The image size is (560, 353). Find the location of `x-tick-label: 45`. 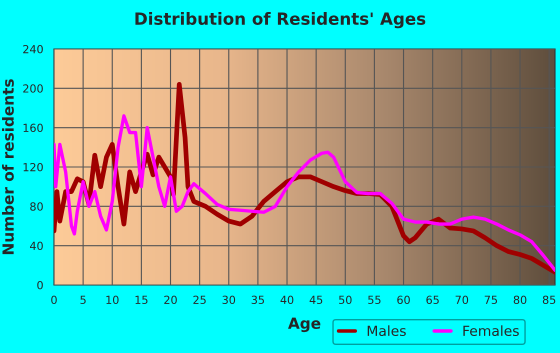

x-tick-label: 45 is located at coordinates (316, 300).